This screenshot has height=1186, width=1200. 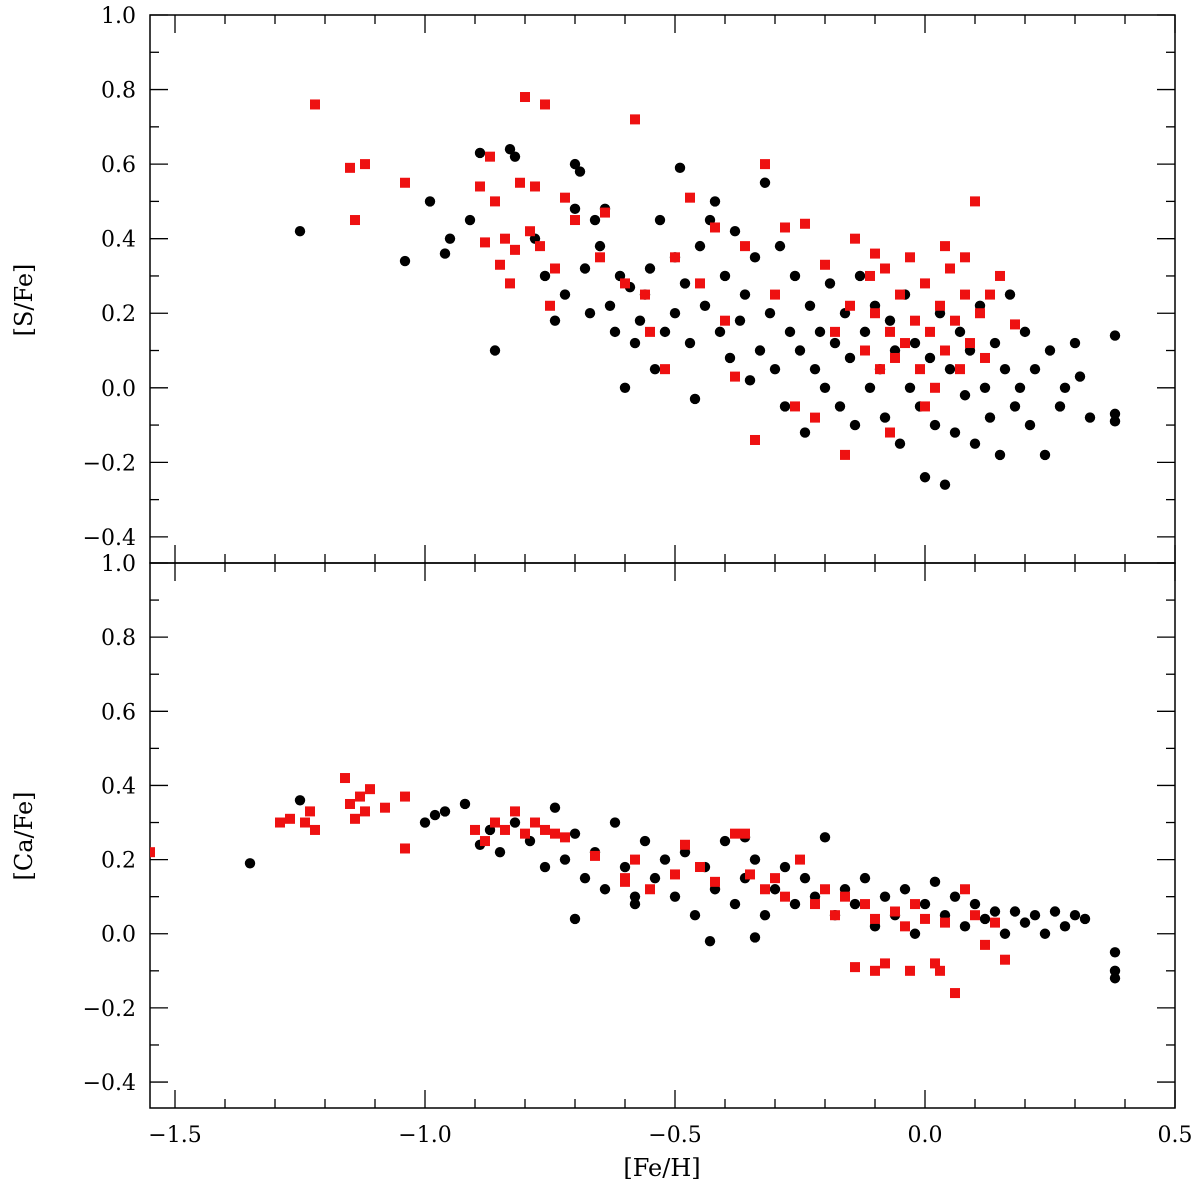 I want to click on y-axis-title-cafe: [Ca/Fe], so click(x=24, y=835).